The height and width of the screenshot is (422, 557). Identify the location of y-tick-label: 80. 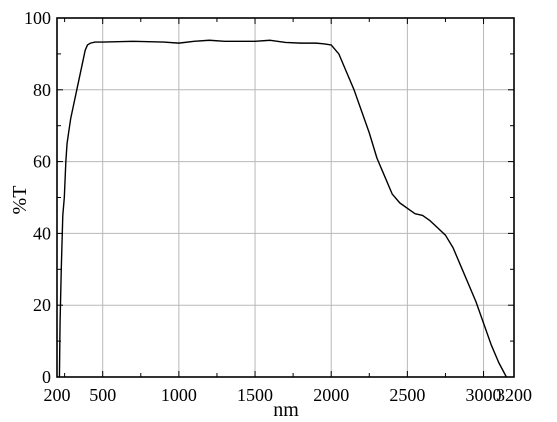
(42, 90).